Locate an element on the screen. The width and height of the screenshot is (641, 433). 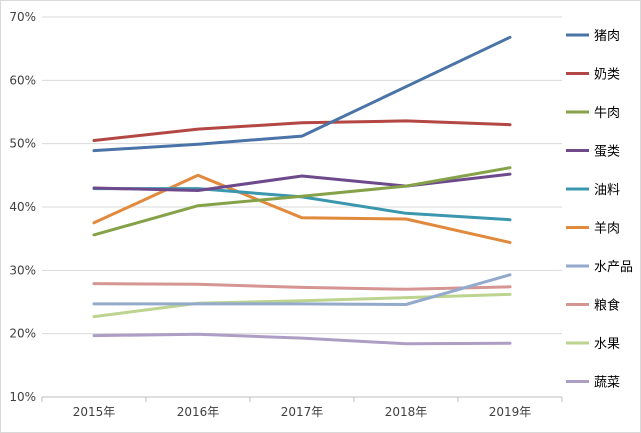
legend-item: 水产品 is located at coordinates (599, 267).